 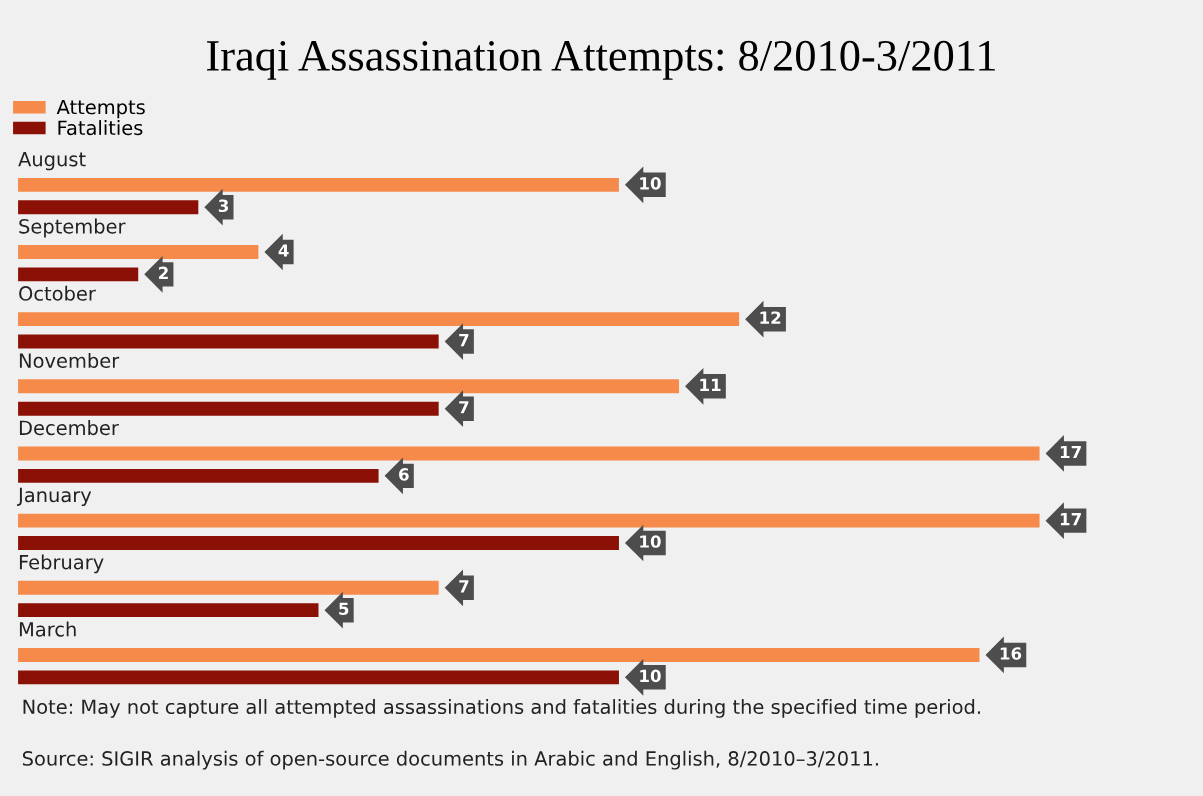 I want to click on legend-label: Attempts, so click(x=100, y=109).